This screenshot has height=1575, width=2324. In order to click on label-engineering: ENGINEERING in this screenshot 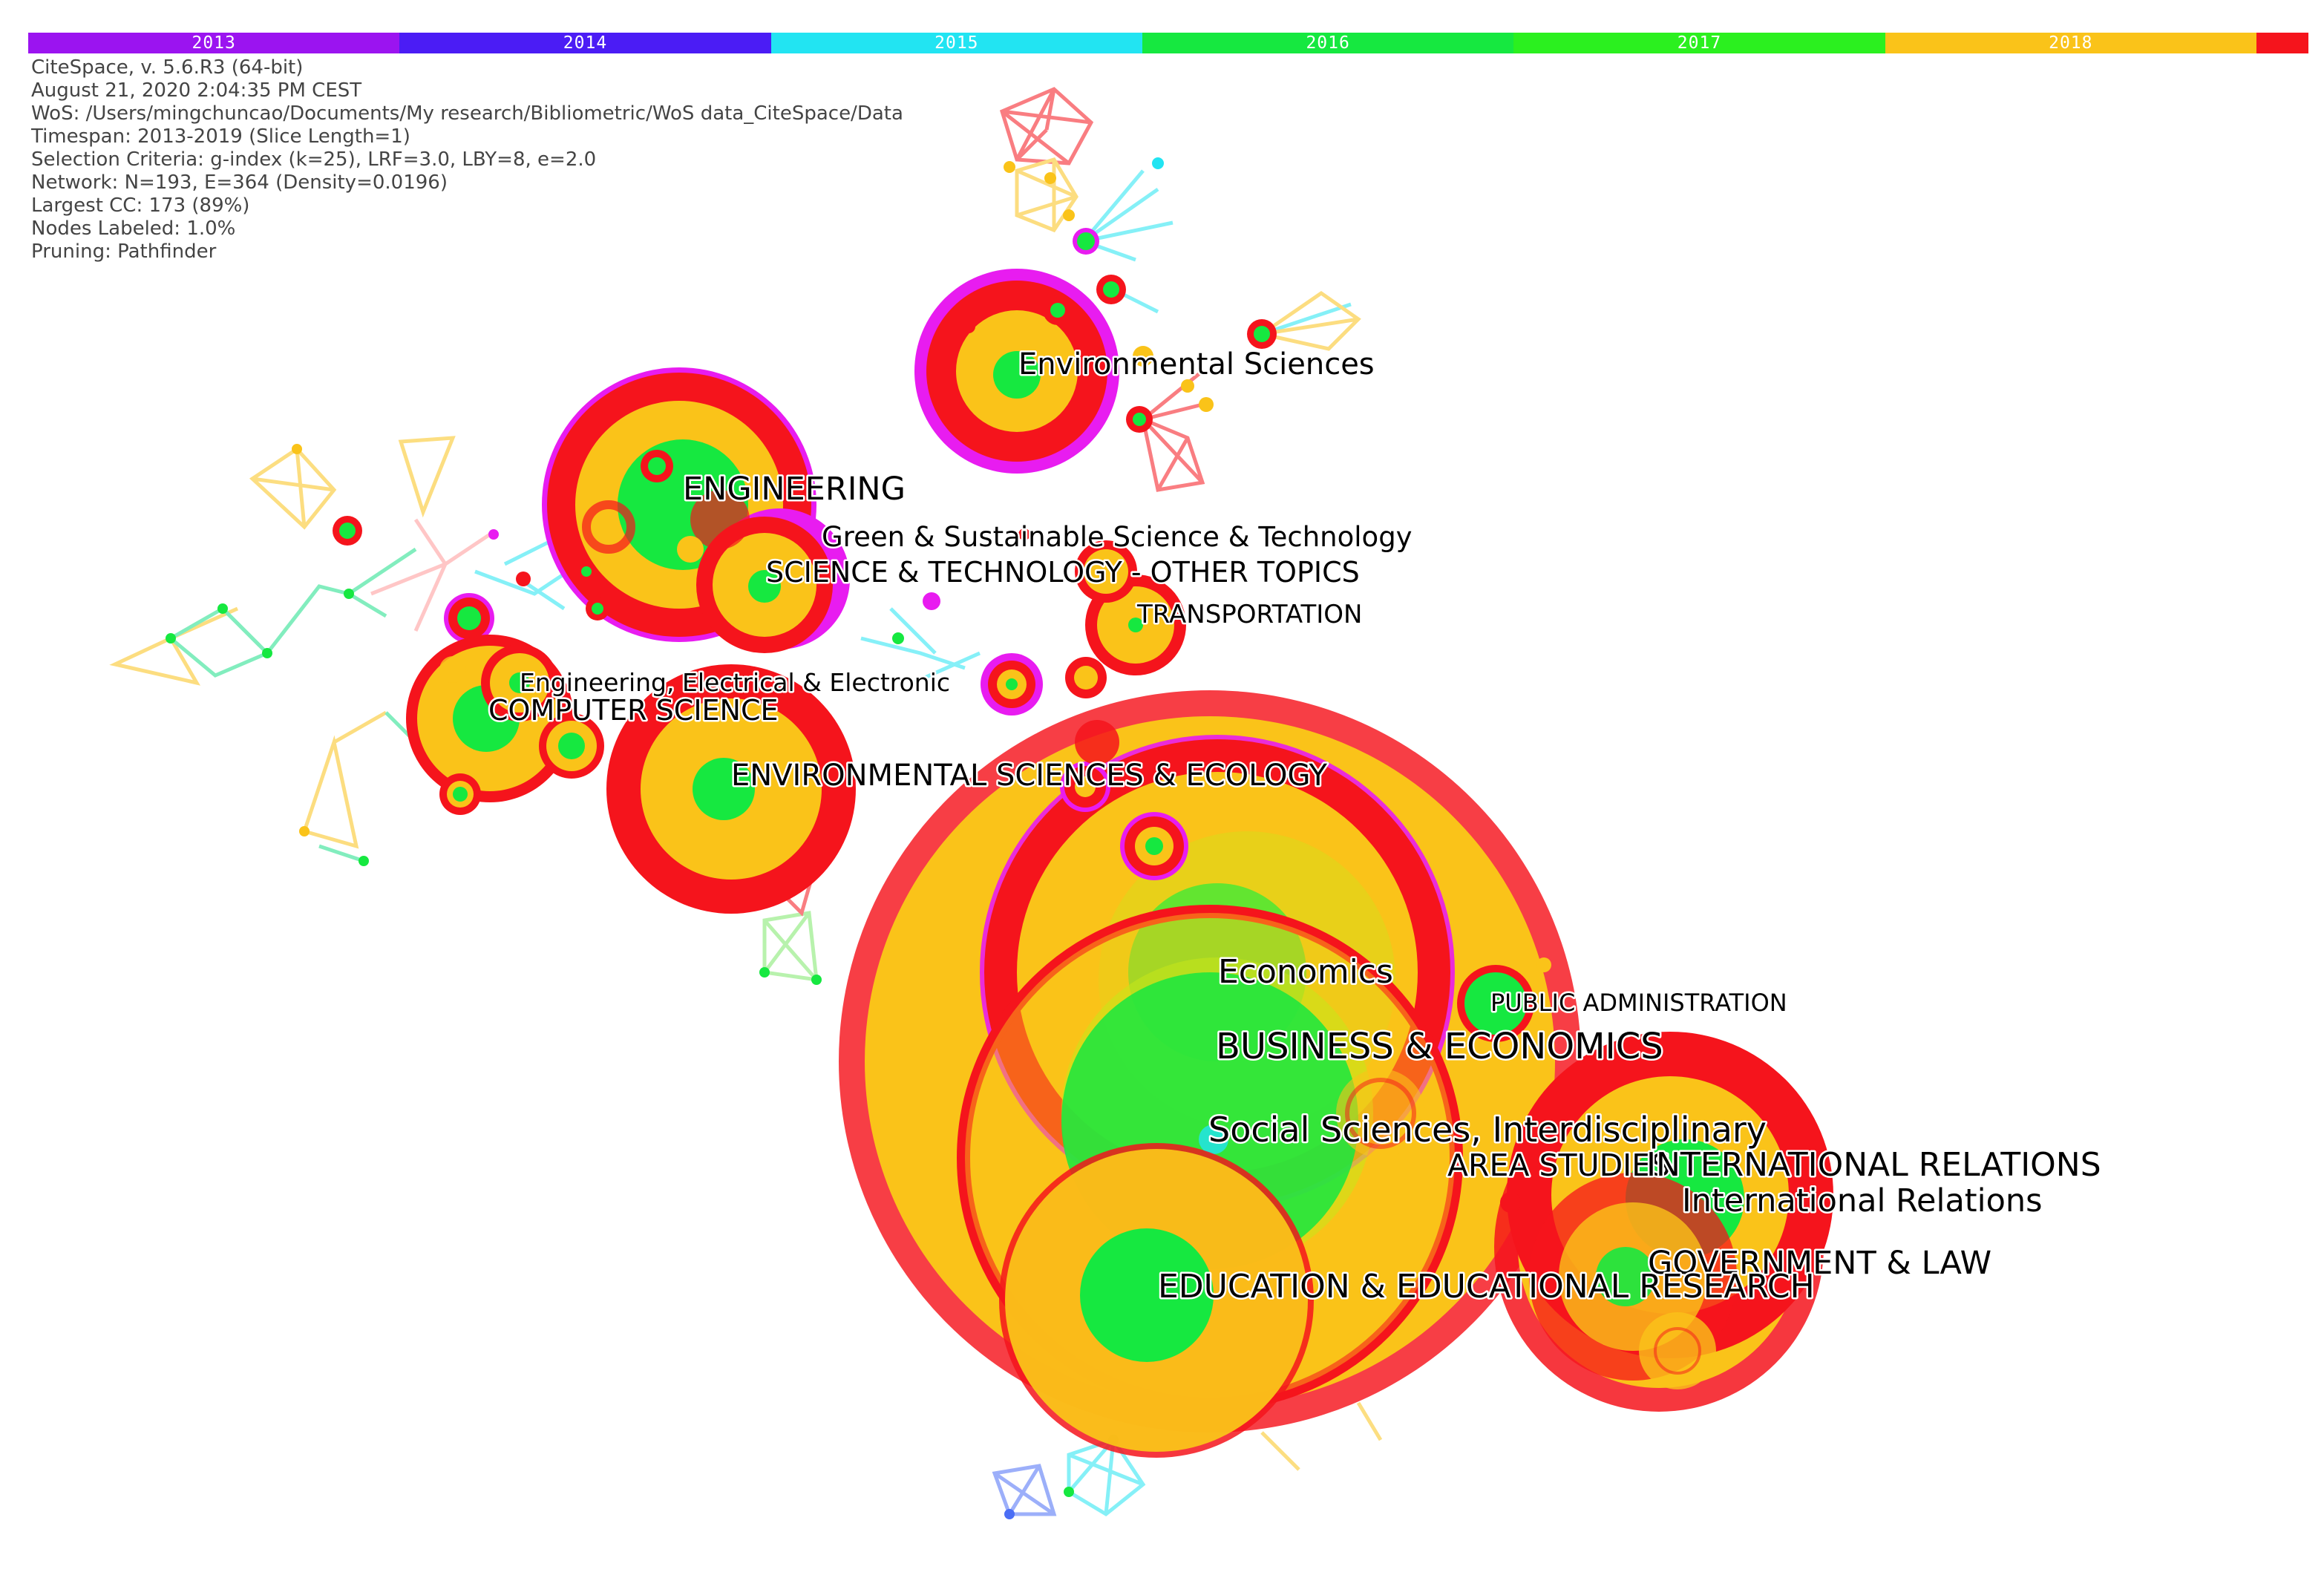, I will do `click(794, 489)`.